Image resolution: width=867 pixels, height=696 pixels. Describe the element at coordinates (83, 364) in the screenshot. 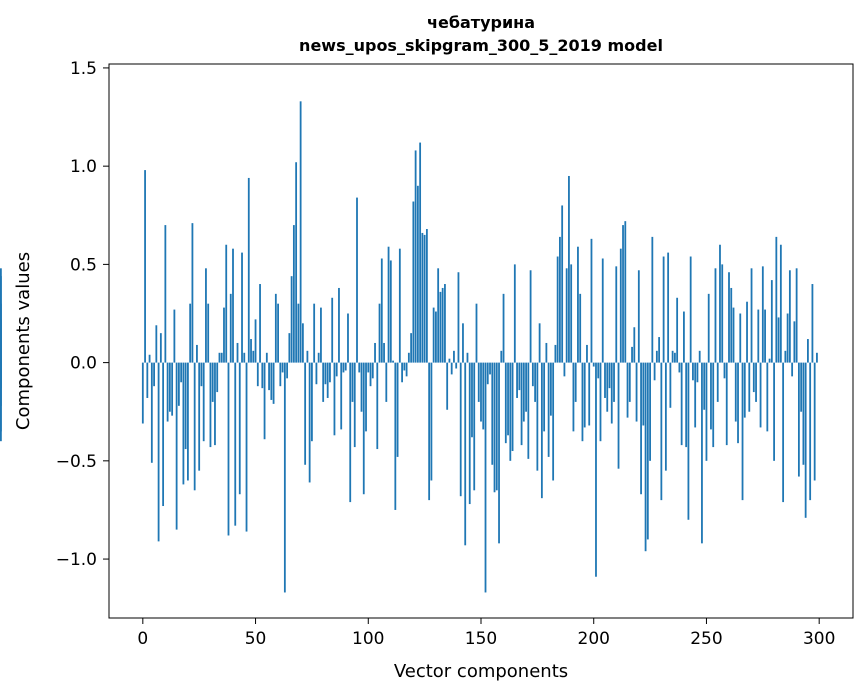

I see `y-tick-label: 0.0` at that location.